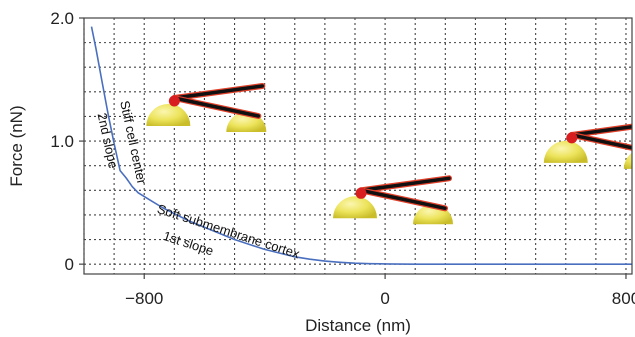 The image size is (635, 337). What do you see at coordinates (62, 18) in the screenshot?
I see `y-tick-label: 2.0` at bounding box center [62, 18].